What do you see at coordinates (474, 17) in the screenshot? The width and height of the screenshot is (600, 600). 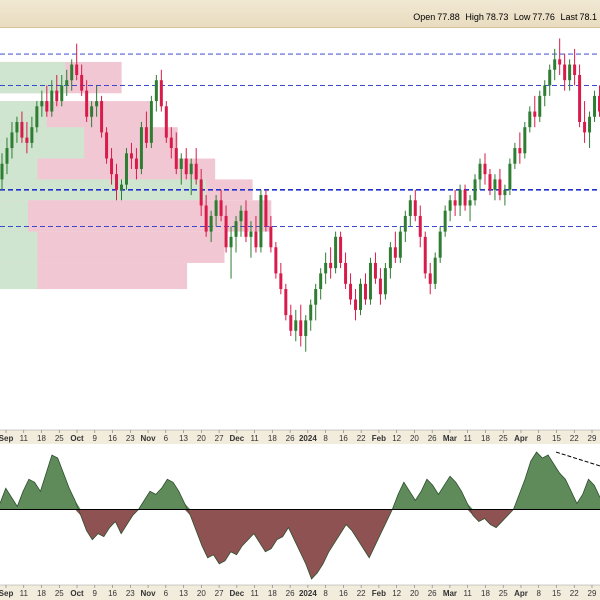 I see `high-label: High` at bounding box center [474, 17].